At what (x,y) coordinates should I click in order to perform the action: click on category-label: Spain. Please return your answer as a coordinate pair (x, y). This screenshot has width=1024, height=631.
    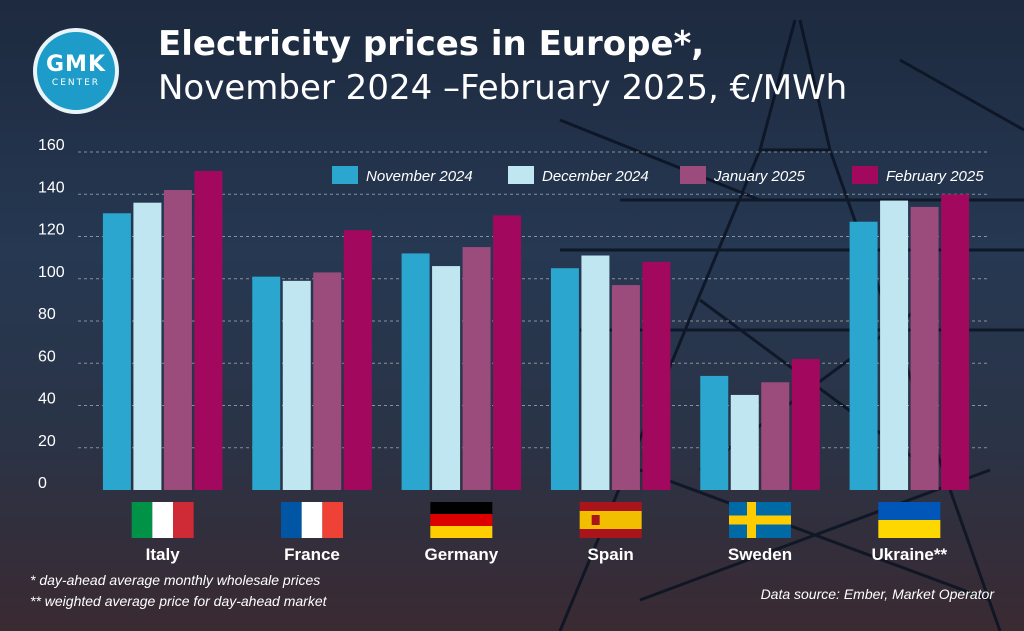
    Looking at the image, I should click on (611, 554).